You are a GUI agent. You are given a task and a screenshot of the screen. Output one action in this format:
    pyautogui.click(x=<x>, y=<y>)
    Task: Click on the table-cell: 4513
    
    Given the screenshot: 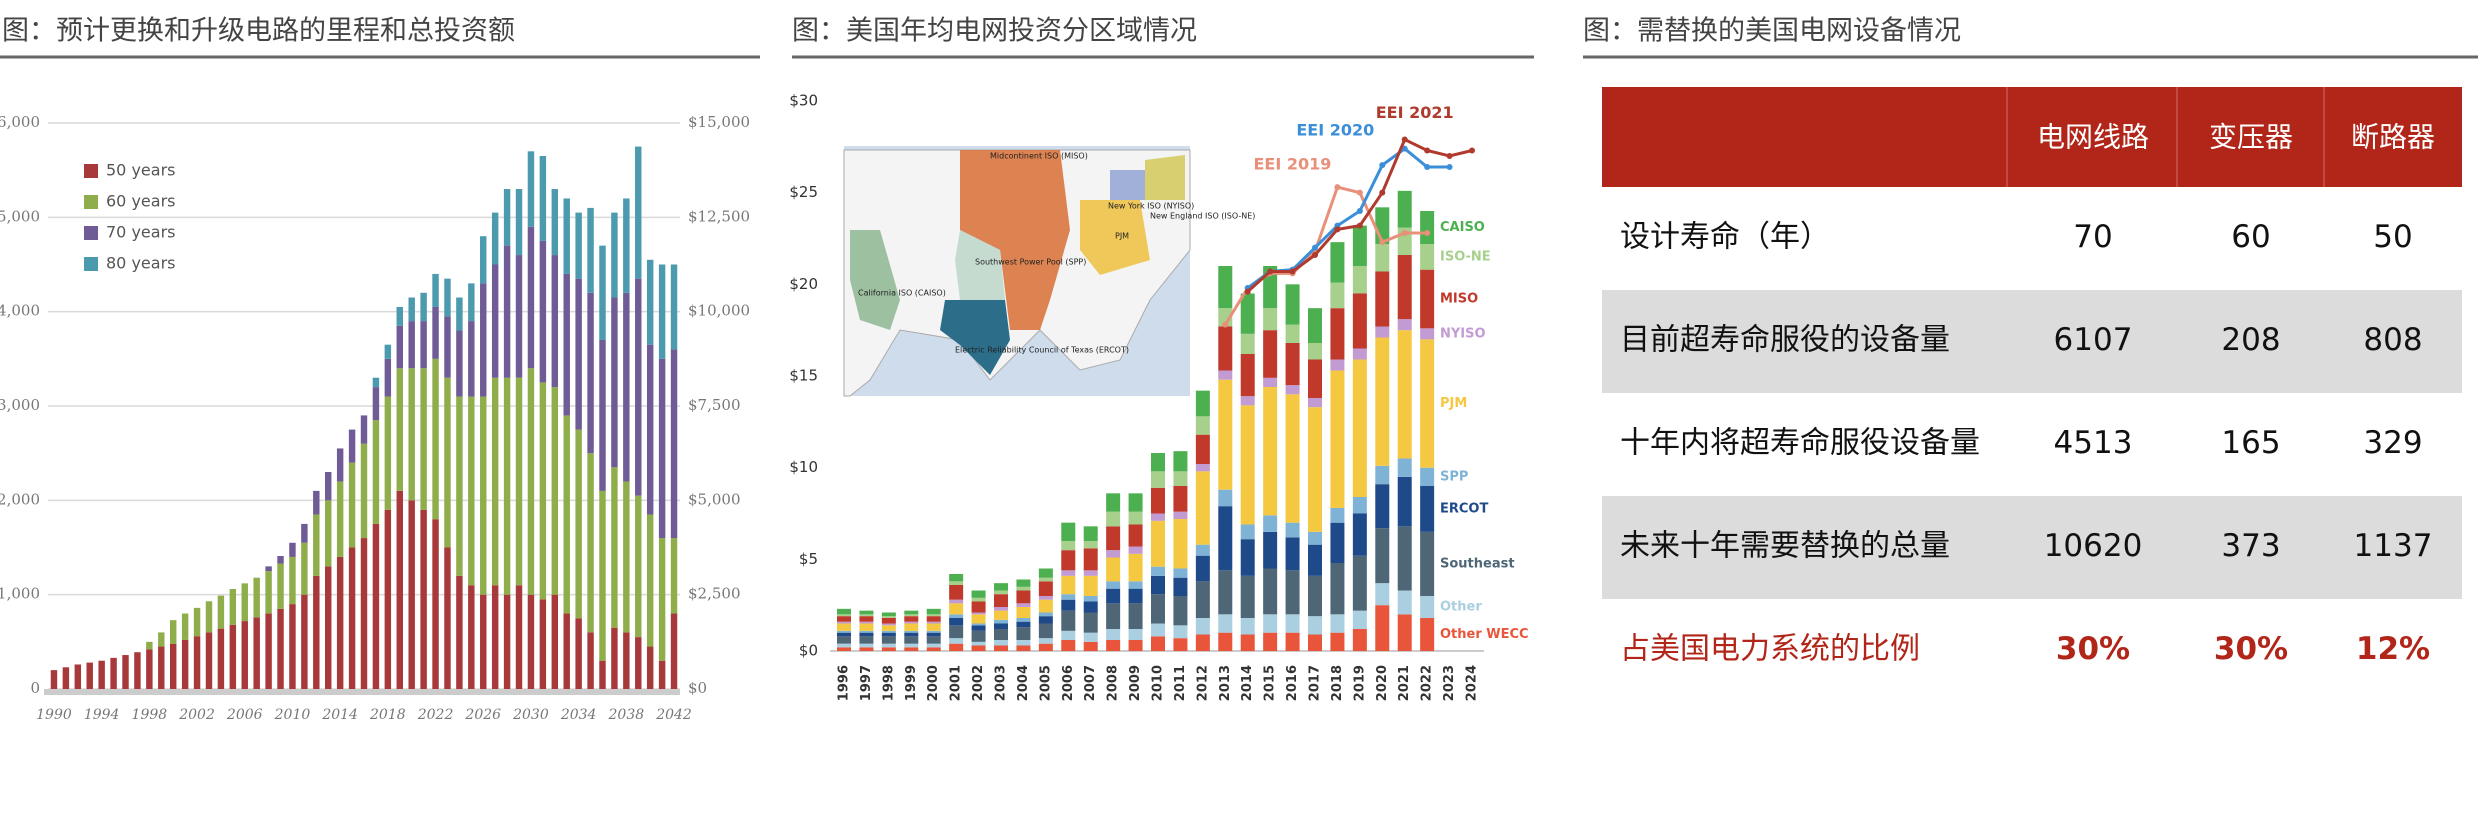 What is the action you would take?
    pyautogui.click(x=2093, y=443)
    